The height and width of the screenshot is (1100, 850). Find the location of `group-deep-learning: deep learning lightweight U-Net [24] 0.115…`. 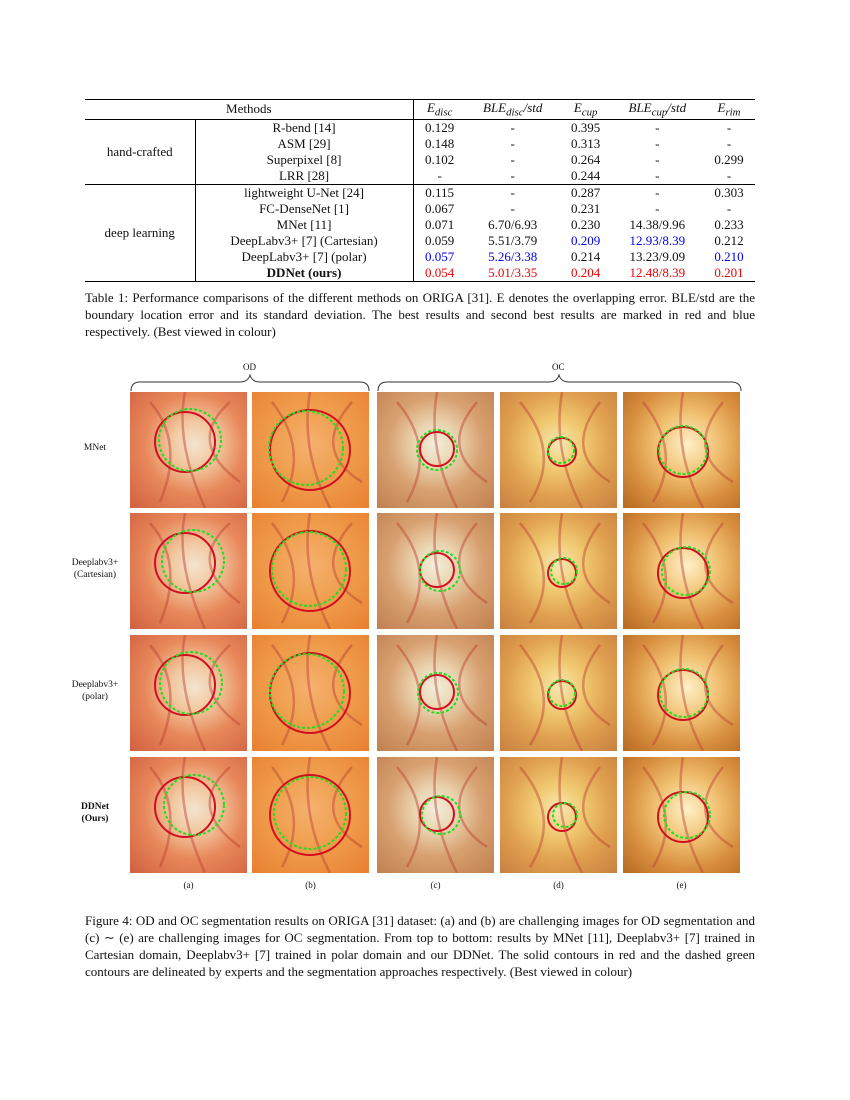

group-deep-learning: deep learning lightweight U-Net [24] 0.115… is located at coordinates (420, 233).